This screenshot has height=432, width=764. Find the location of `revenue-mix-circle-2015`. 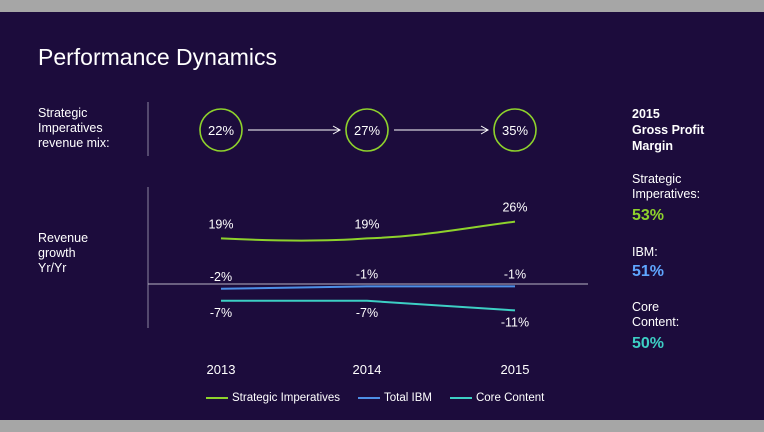

revenue-mix-circle-2015 is located at coordinates (515, 130).